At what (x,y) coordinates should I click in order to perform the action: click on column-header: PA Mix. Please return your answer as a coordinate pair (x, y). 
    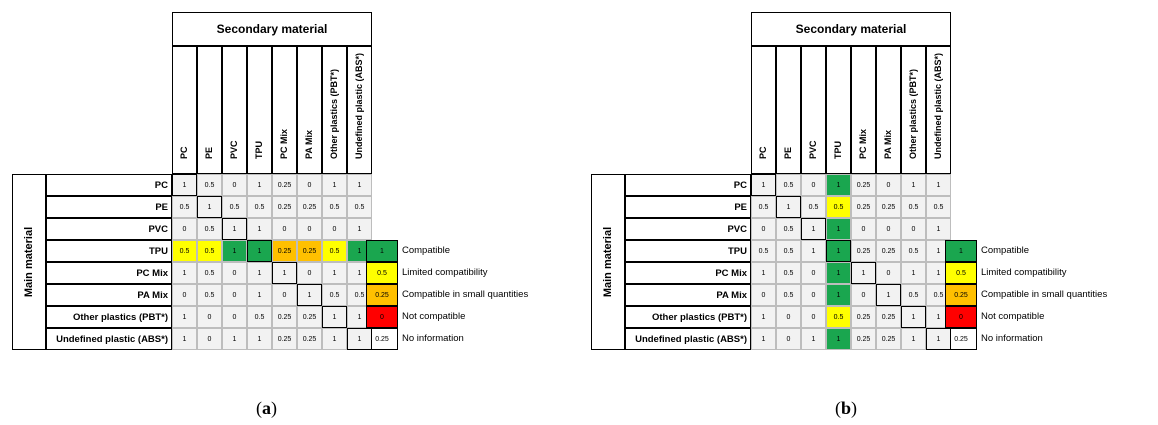
    Looking at the image, I should click on (309, 110).